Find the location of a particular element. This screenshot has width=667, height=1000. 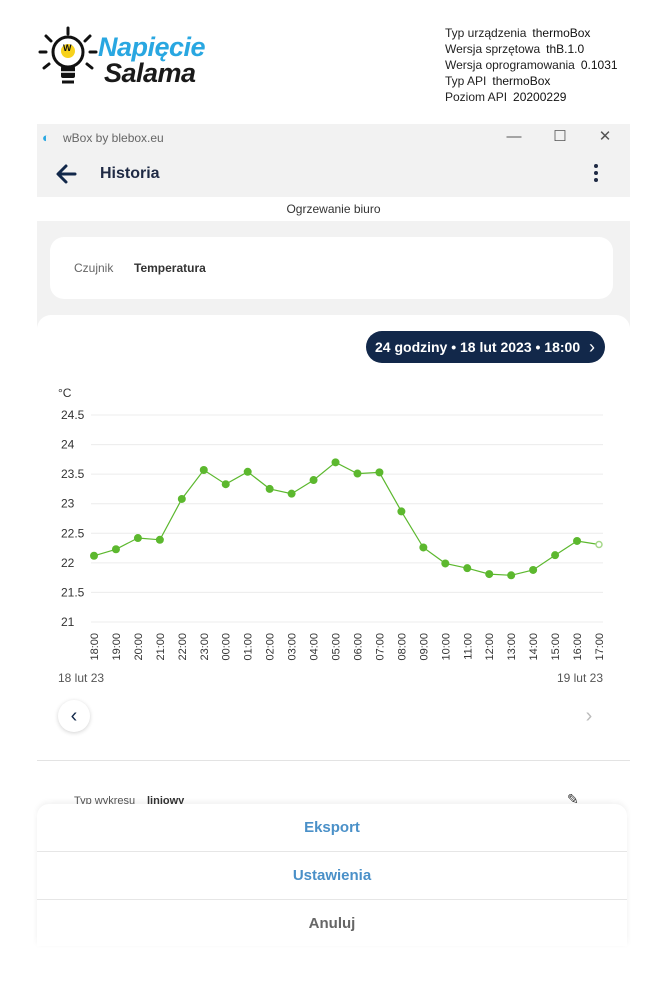

brand-logo: W Napięcie Salama is located at coordinates (128, 58).